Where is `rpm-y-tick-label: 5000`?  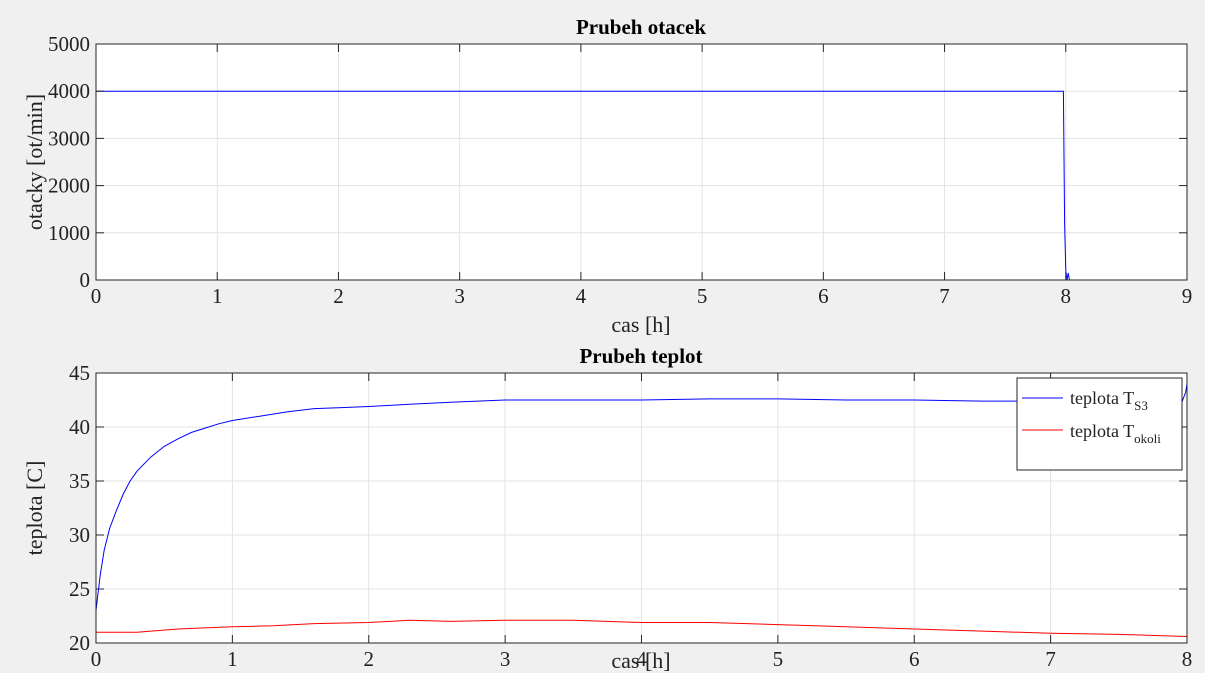
rpm-y-tick-label: 5000 is located at coordinates (69, 44).